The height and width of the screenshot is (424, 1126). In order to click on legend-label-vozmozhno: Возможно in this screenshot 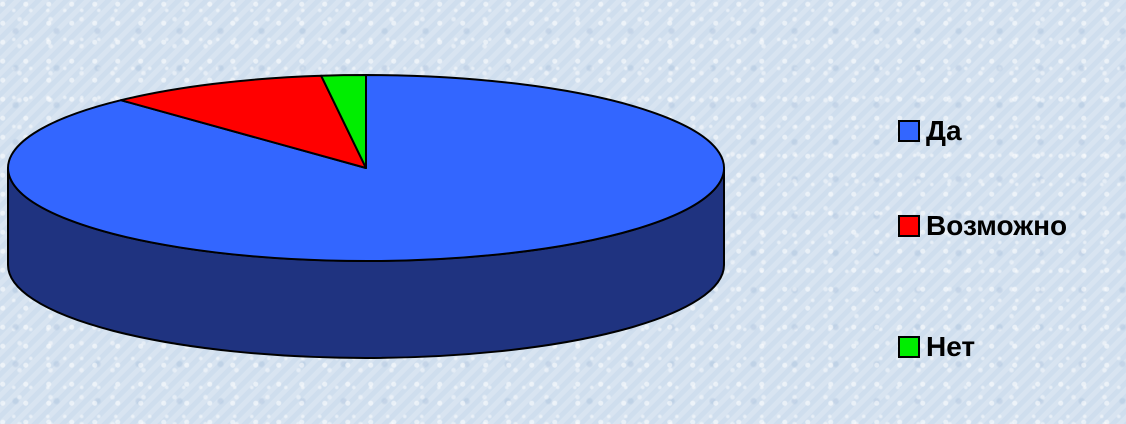, I will do `click(997, 225)`.